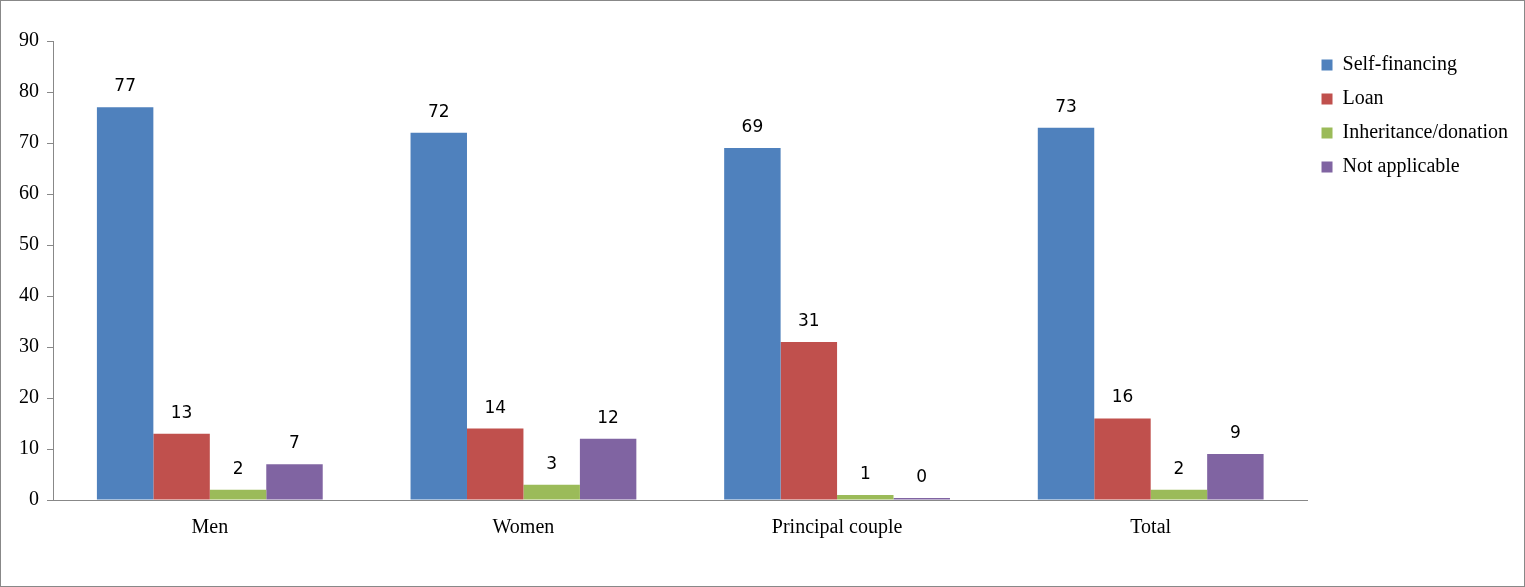  What do you see at coordinates (29, 90) in the screenshot?
I see `y-tick-label: 80` at bounding box center [29, 90].